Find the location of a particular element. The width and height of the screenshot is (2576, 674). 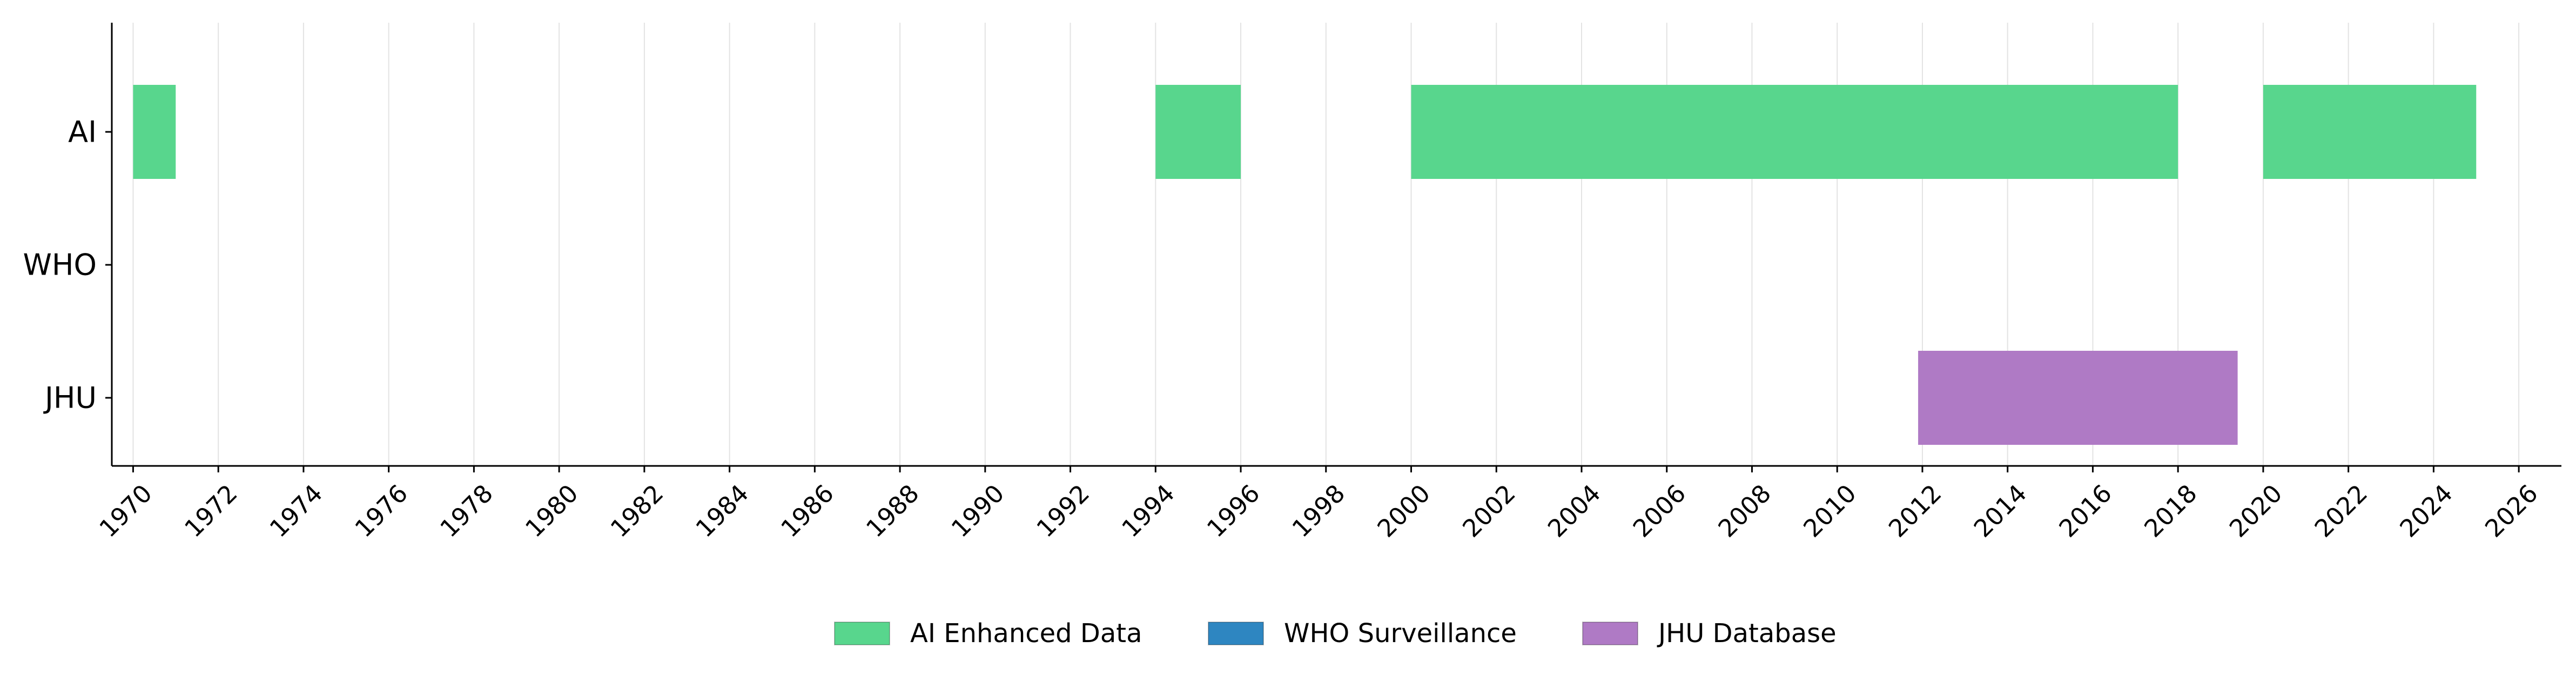

y-category-label: AI is located at coordinates (82, 132).